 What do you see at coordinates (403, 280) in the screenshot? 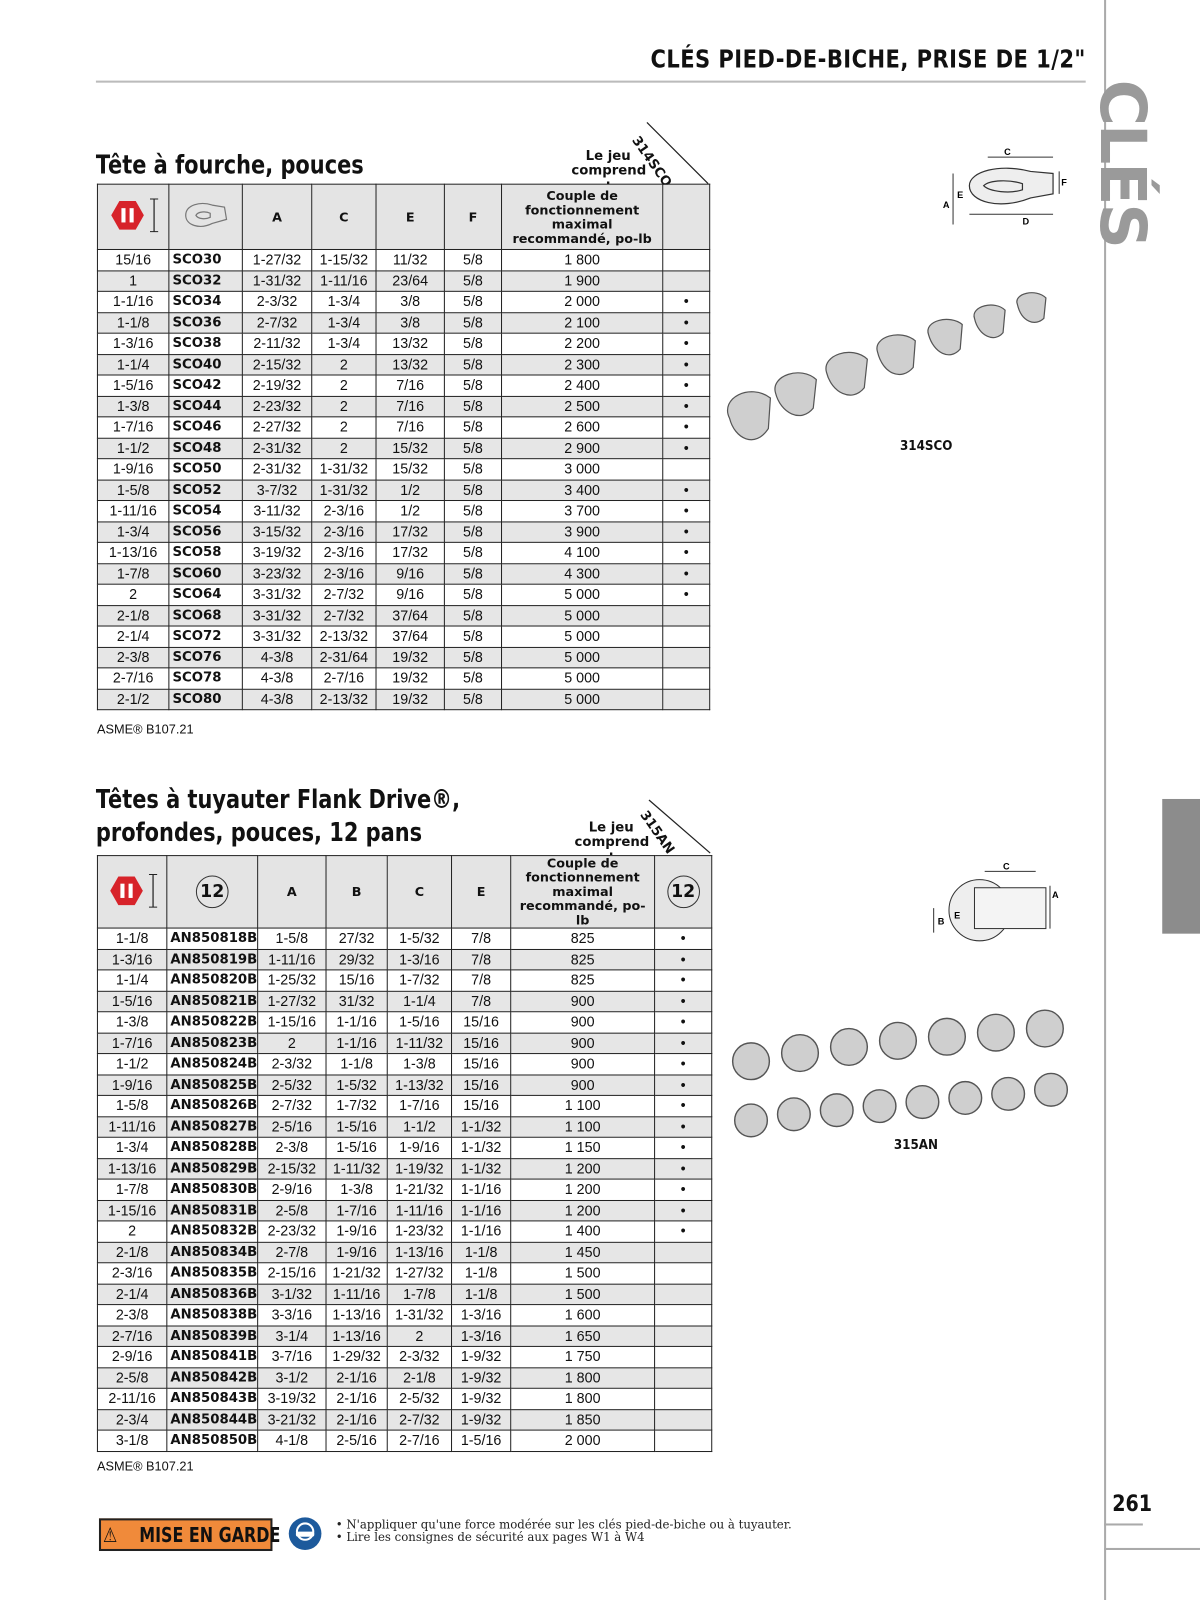
I see `table-row: 1 SCO32 1-31/32 1-11/16 23/64 5/8 1 900` at bounding box center [403, 280].